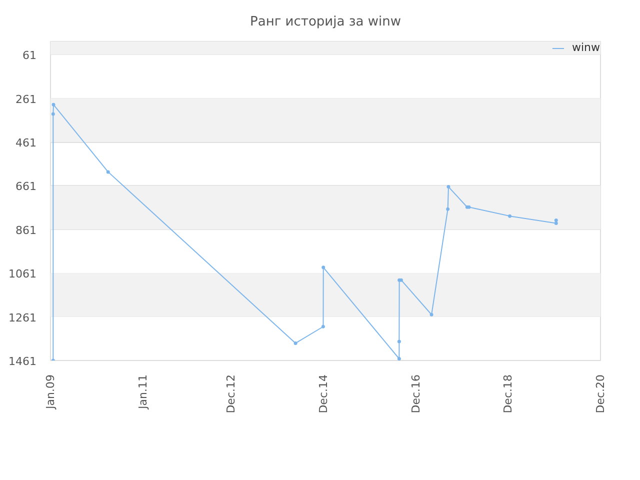  I want to click on y-tick-label: 1261, so click(22, 317).